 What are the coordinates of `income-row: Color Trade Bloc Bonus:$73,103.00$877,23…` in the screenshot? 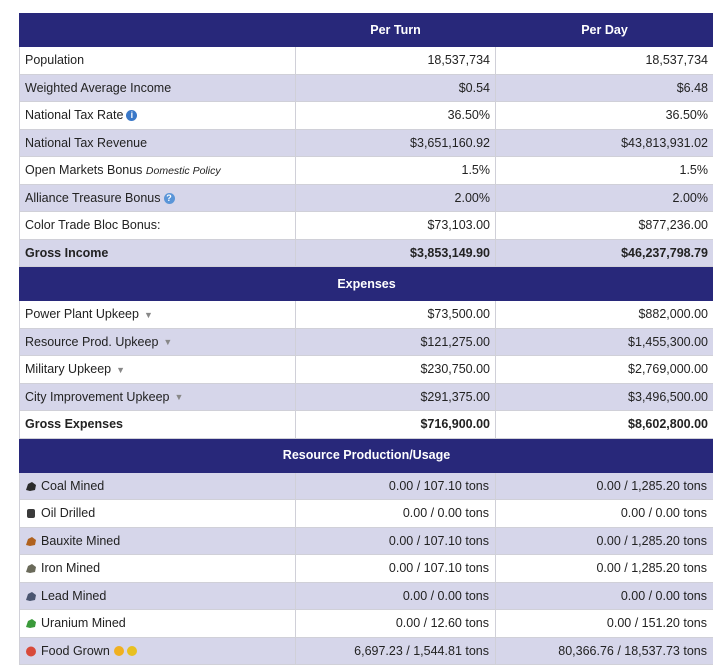 It's located at (366, 226).